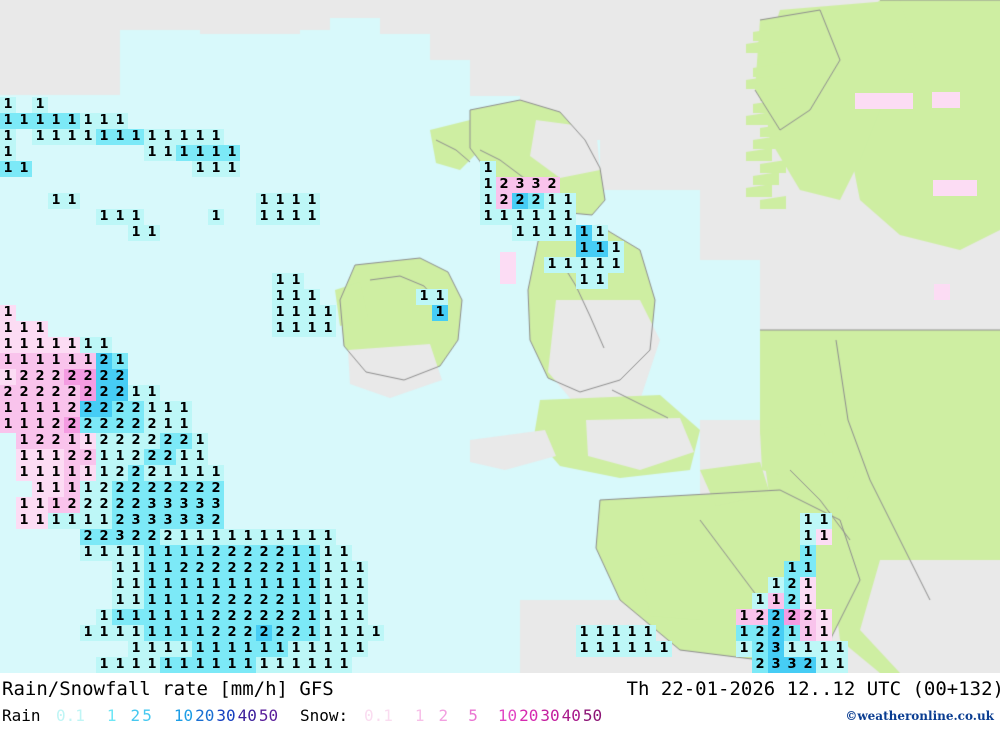  I want to click on precip-value-label: 3, so click(536, 184).